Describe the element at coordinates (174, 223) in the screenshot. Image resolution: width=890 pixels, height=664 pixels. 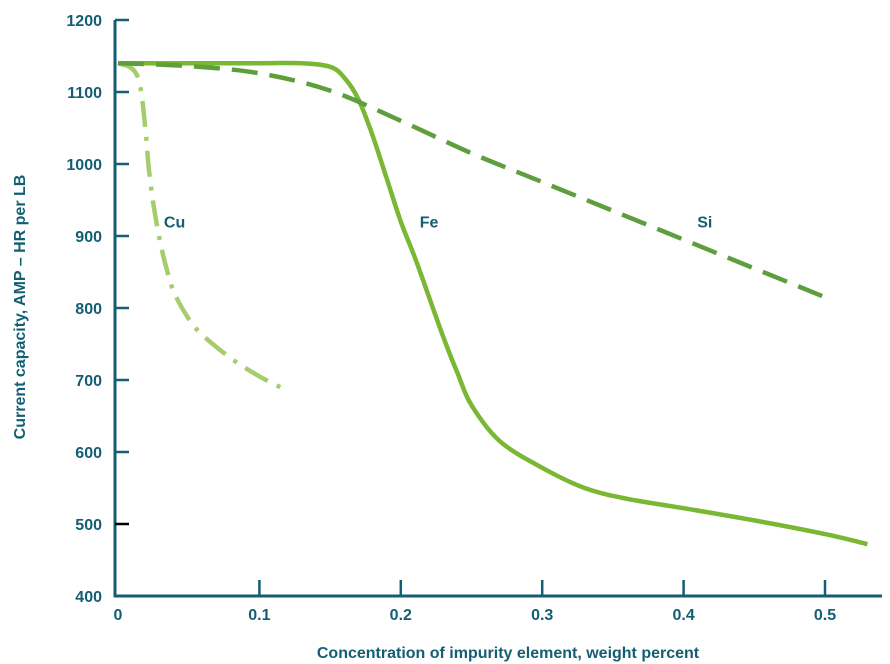
I see `series-label-cu: Cu` at that location.